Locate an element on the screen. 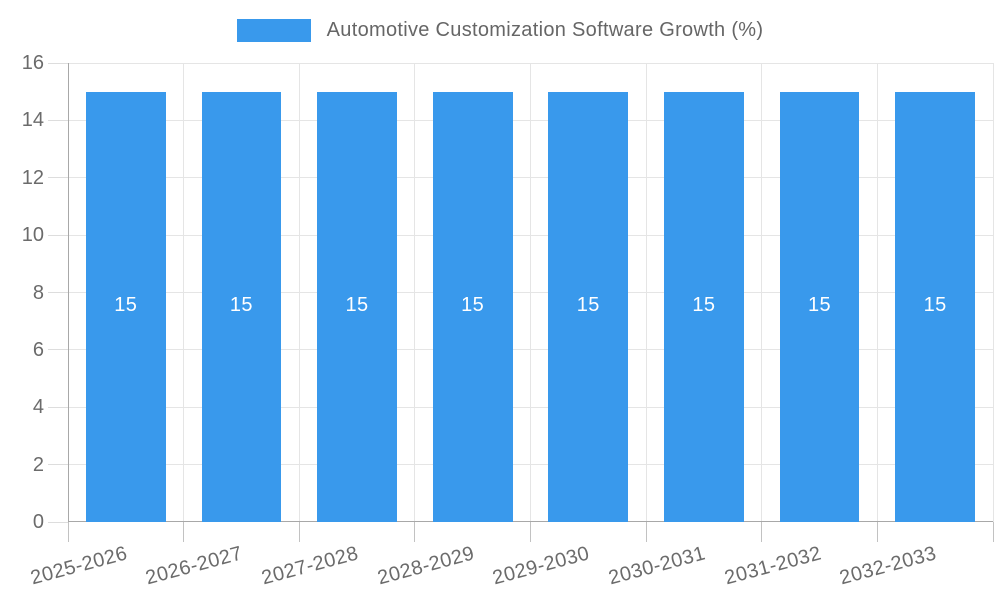 Image resolution: width=1000 pixels, height=600 pixels. y-tick-label: 10 is located at coordinates (32, 235).